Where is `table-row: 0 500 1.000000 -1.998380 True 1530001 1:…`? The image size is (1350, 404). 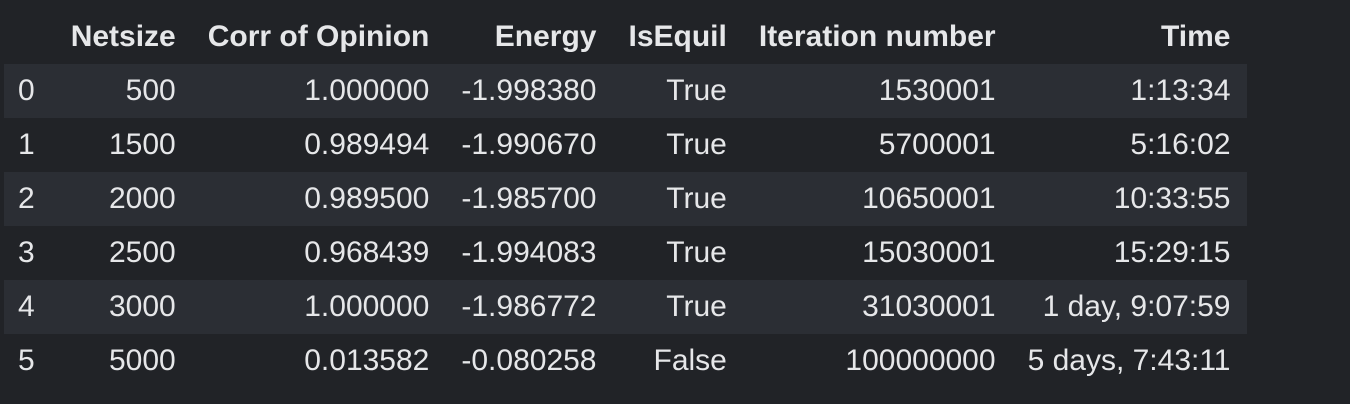 table-row: 0 500 1.000000 -1.998380 True 1530001 1:… is located at coordinates (625, 91).